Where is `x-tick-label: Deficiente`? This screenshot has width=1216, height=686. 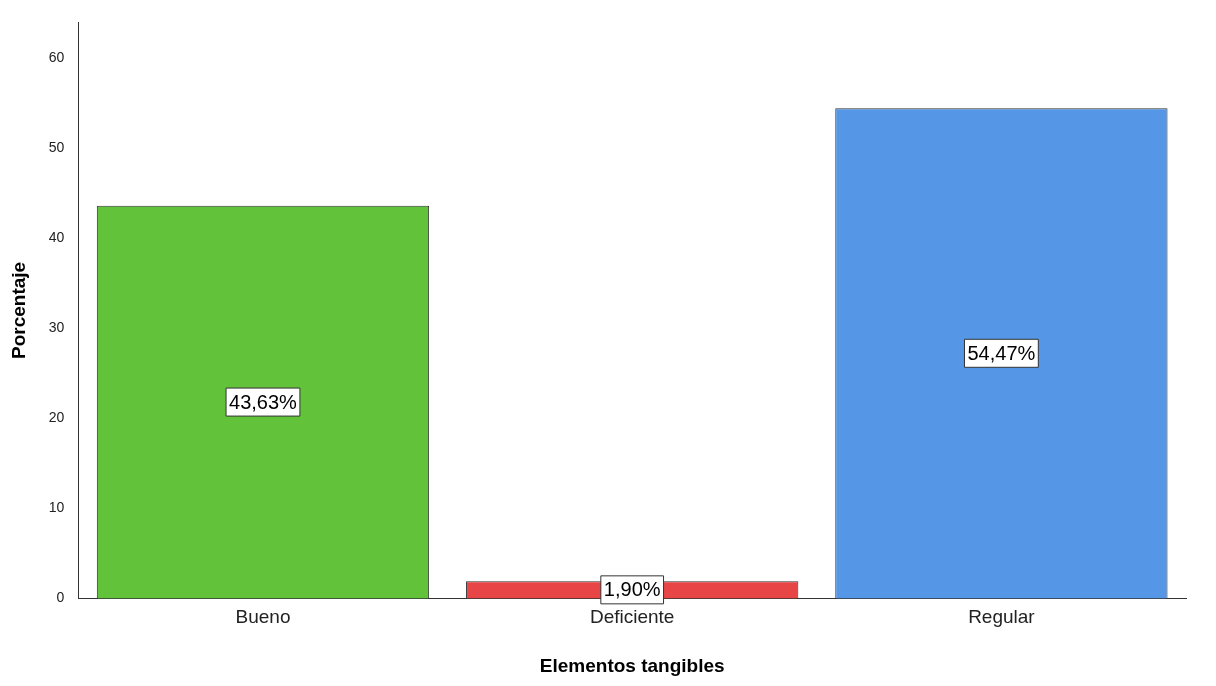 x-tick-label: Deficiente is located at coordinates (632, 617).